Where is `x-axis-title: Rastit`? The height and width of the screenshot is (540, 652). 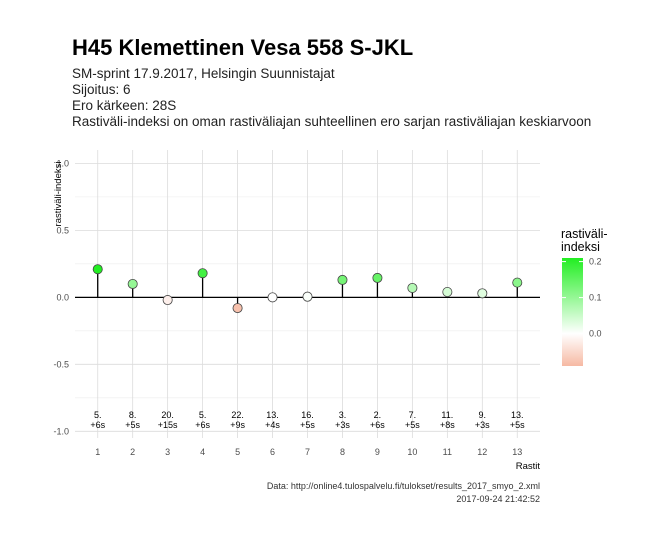
x-axis-title: Rastit is located at coordinates (528, 466).